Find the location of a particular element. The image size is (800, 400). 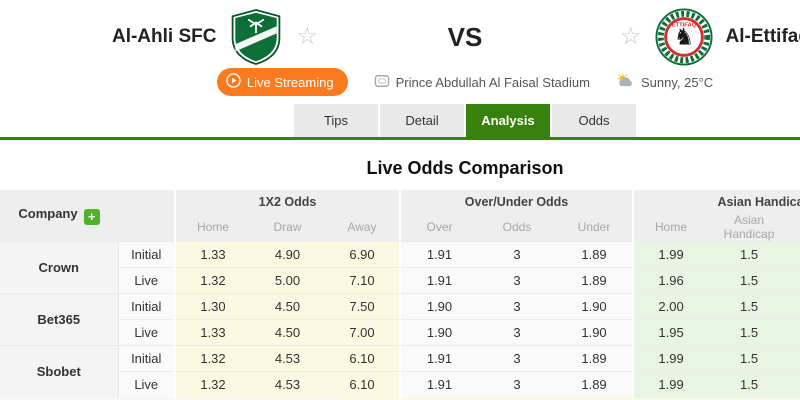

tab-odds: Odds is located at coordinates (594, 120).